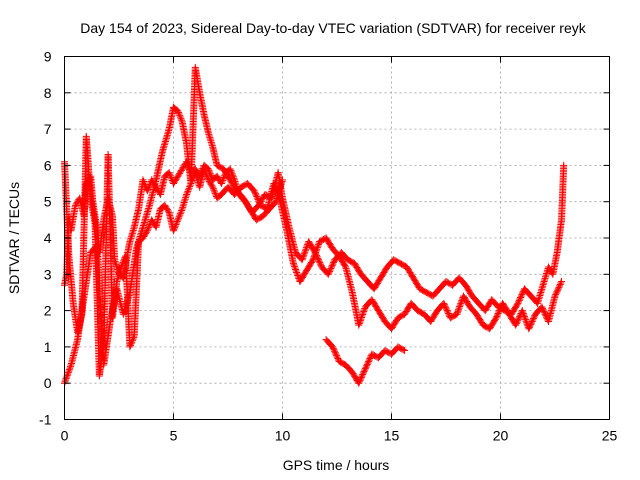 This screenshot has height=480, width=640. I want to click on y-tick-label: 3, so click(48, 274).